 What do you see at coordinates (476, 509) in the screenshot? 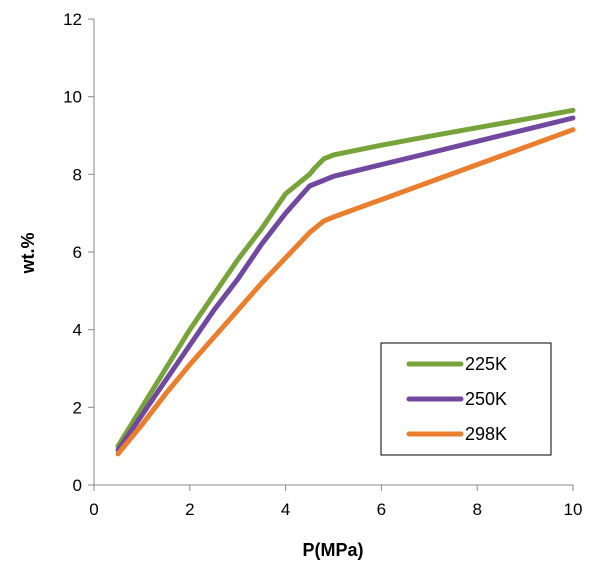
I see `x-tick-label: 8` at bounding box center [476, 509].